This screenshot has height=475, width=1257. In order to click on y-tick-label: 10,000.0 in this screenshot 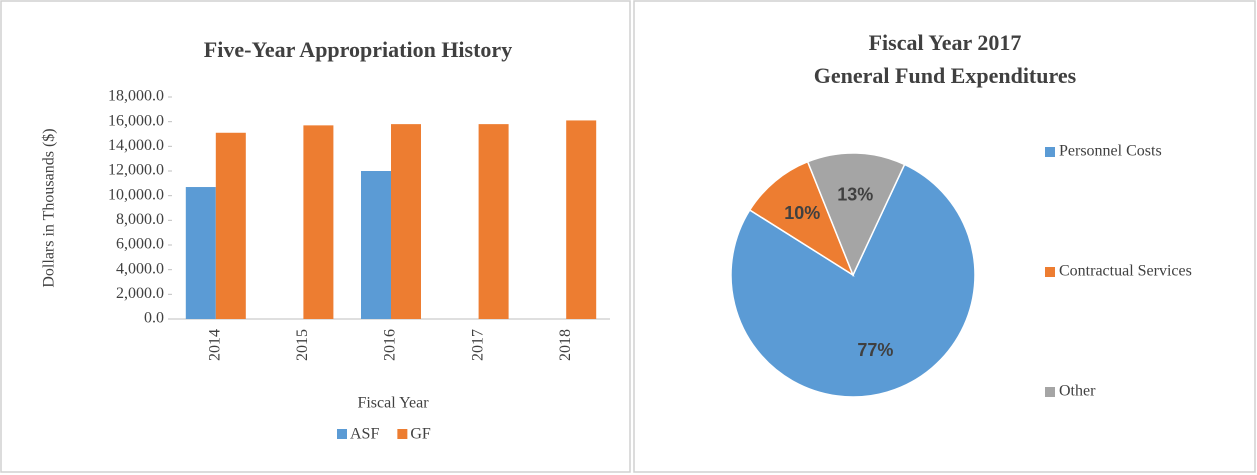, I will do `click(136, 194)`.